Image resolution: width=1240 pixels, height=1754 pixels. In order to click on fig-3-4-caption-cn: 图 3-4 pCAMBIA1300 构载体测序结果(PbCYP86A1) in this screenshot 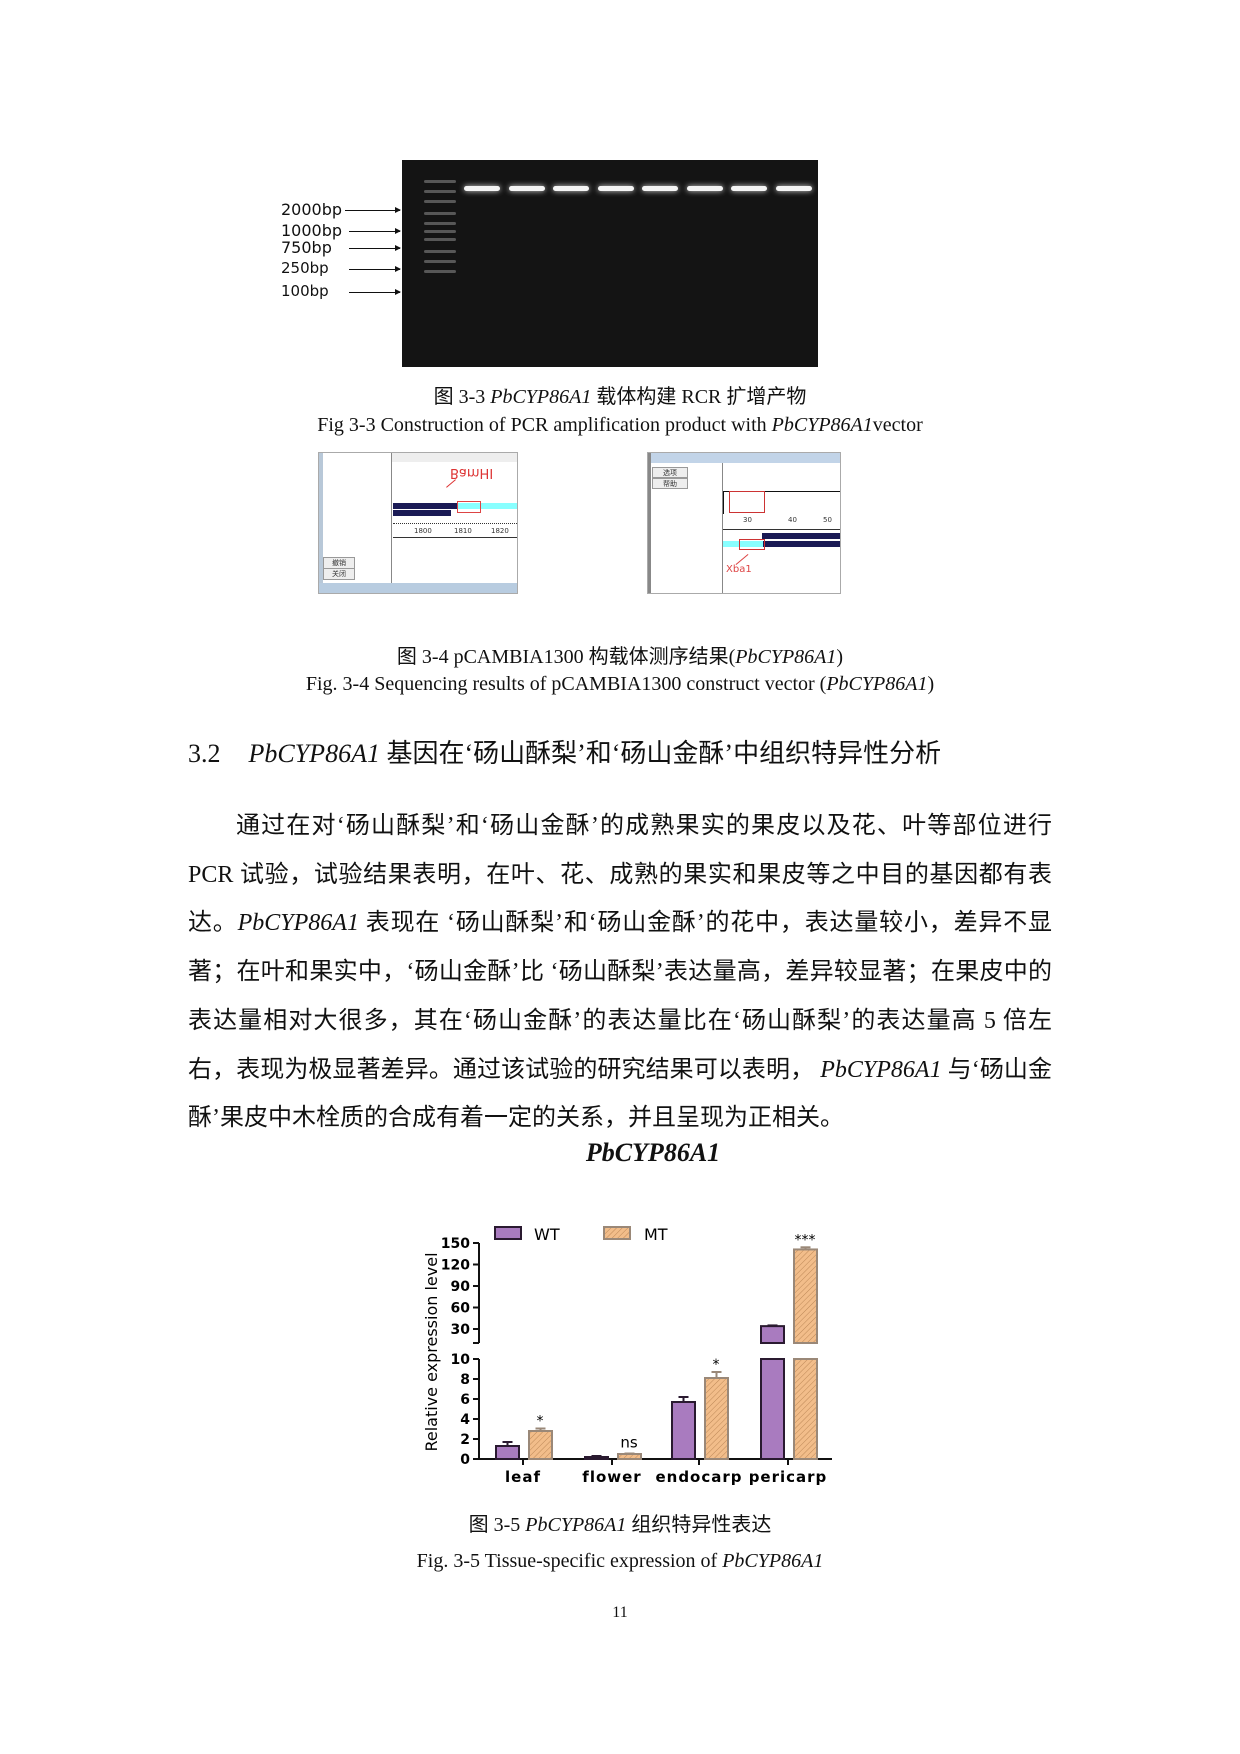, I will do `click(620, 654)`.